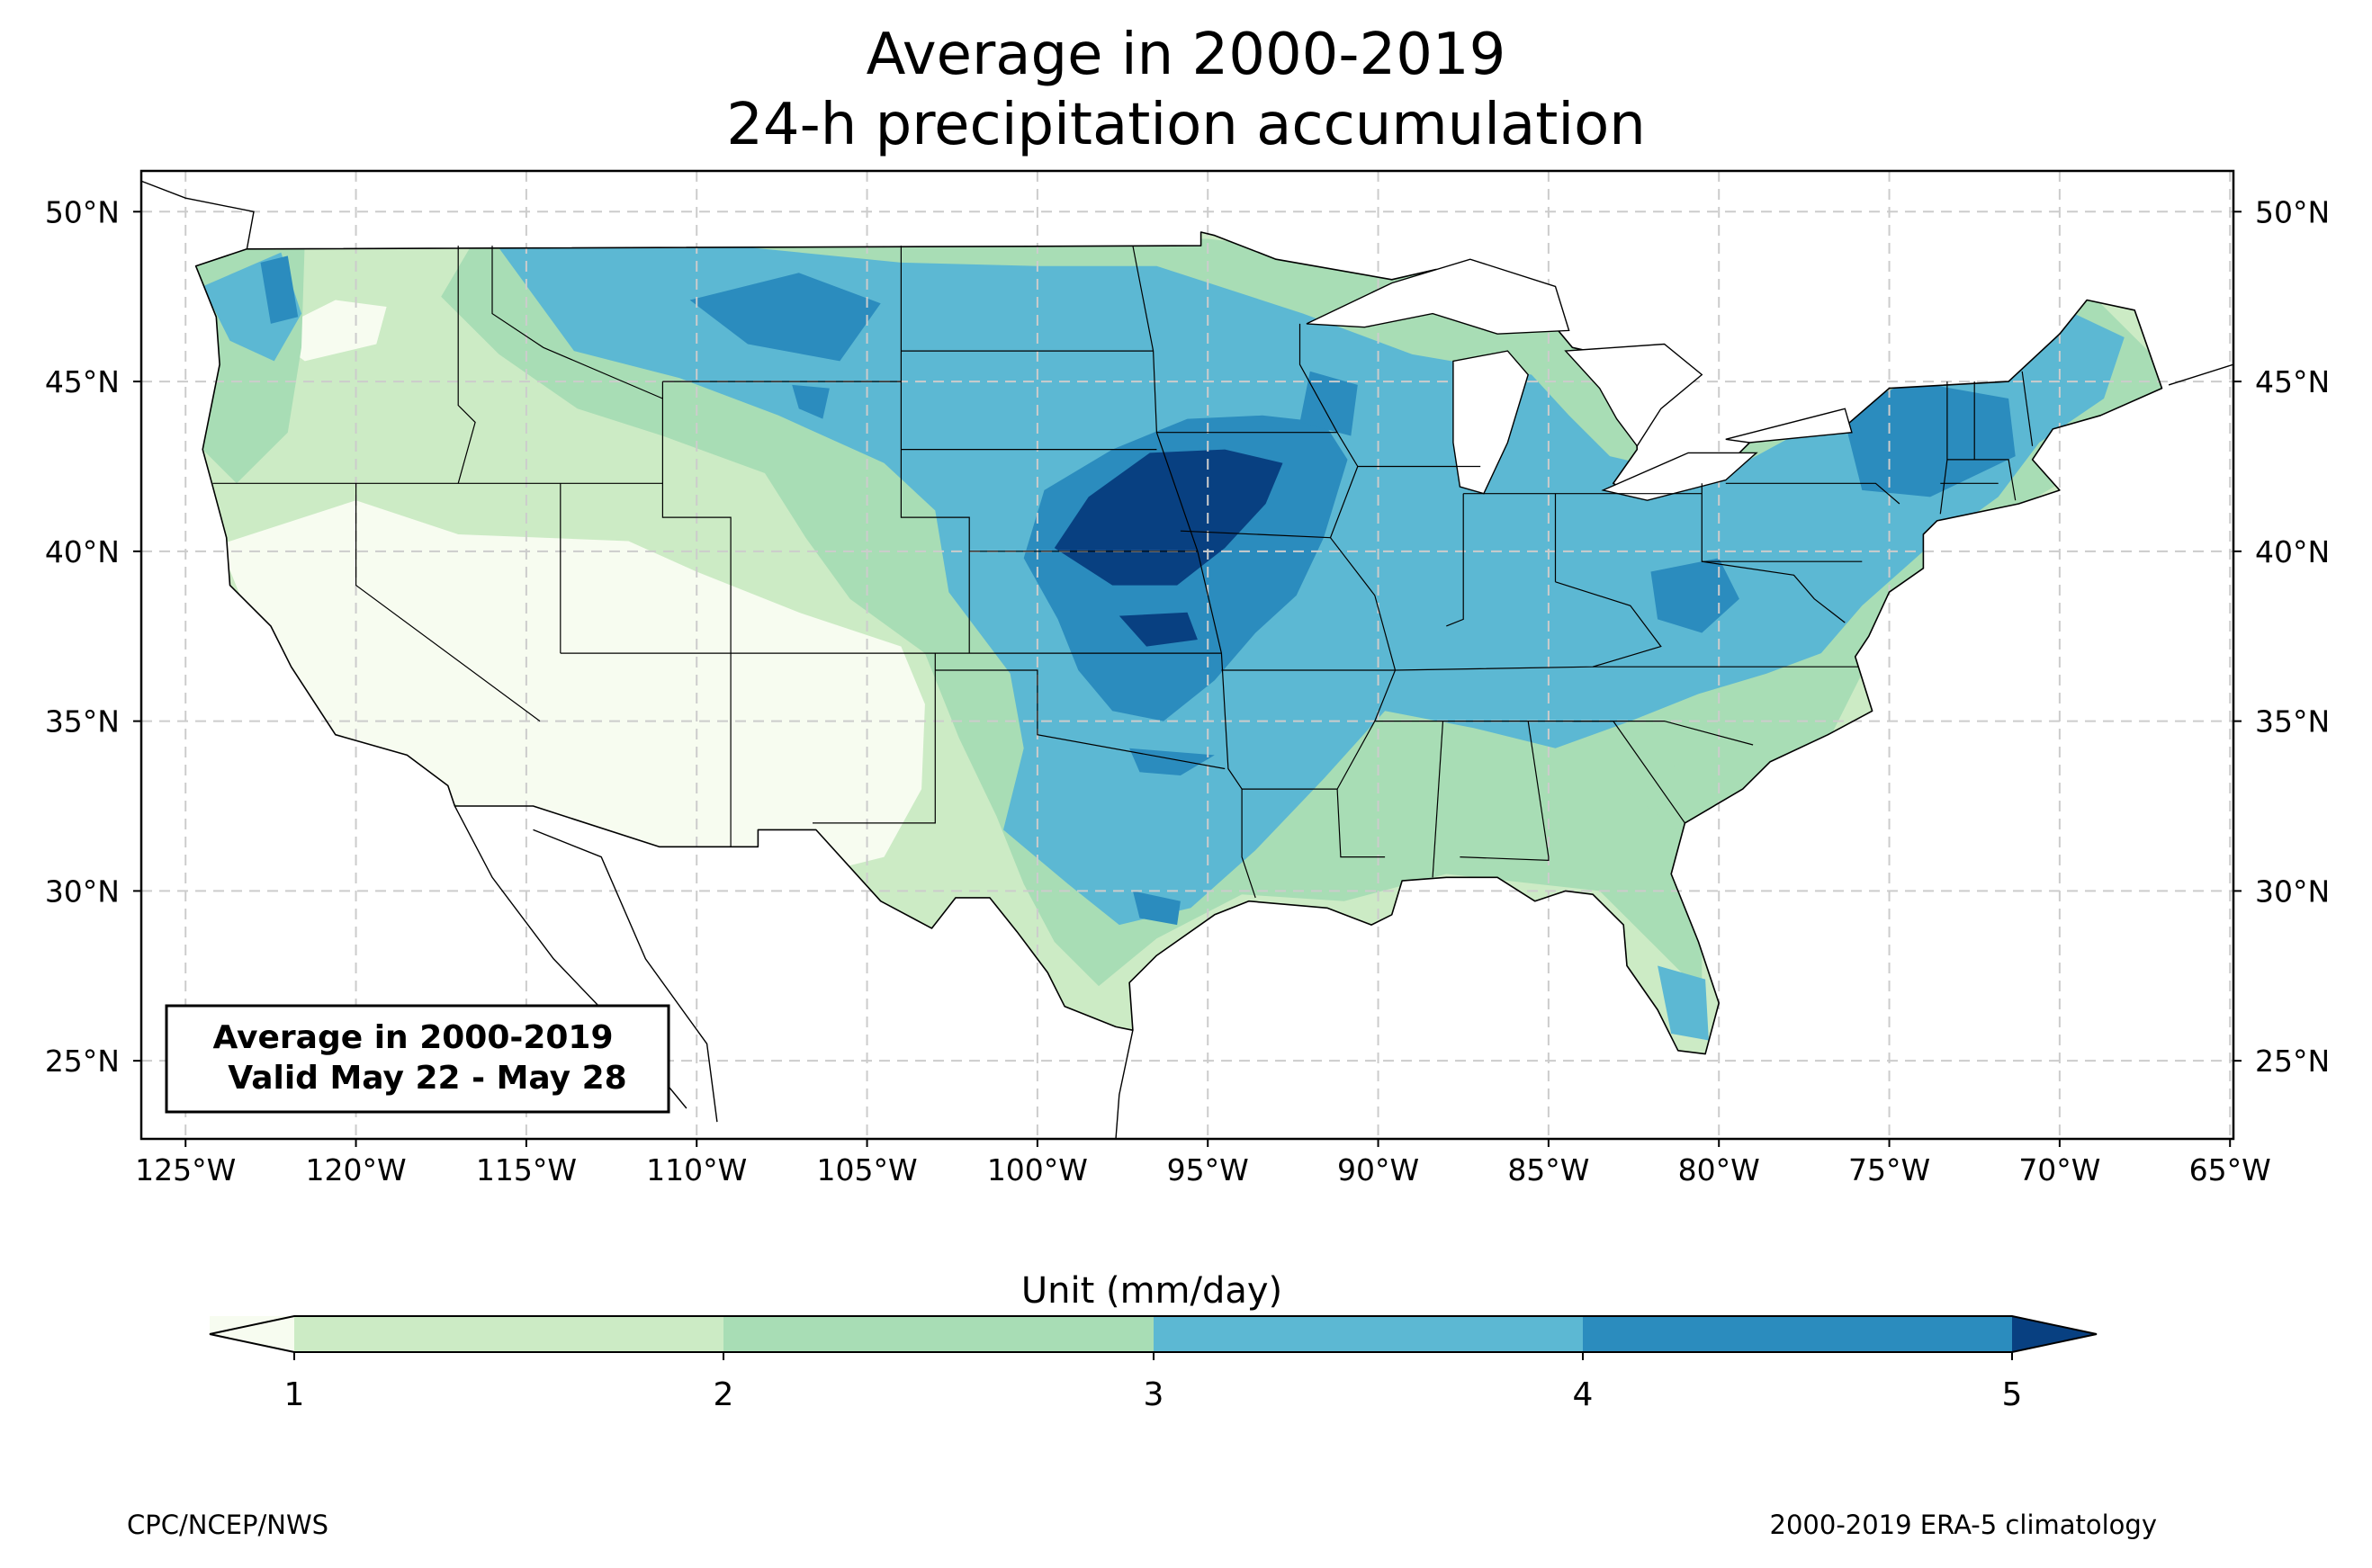  What do you see at coordinates (1490, 422) in the screenshot?
I see `lake-michigan` at bounding box center [1490, 422].